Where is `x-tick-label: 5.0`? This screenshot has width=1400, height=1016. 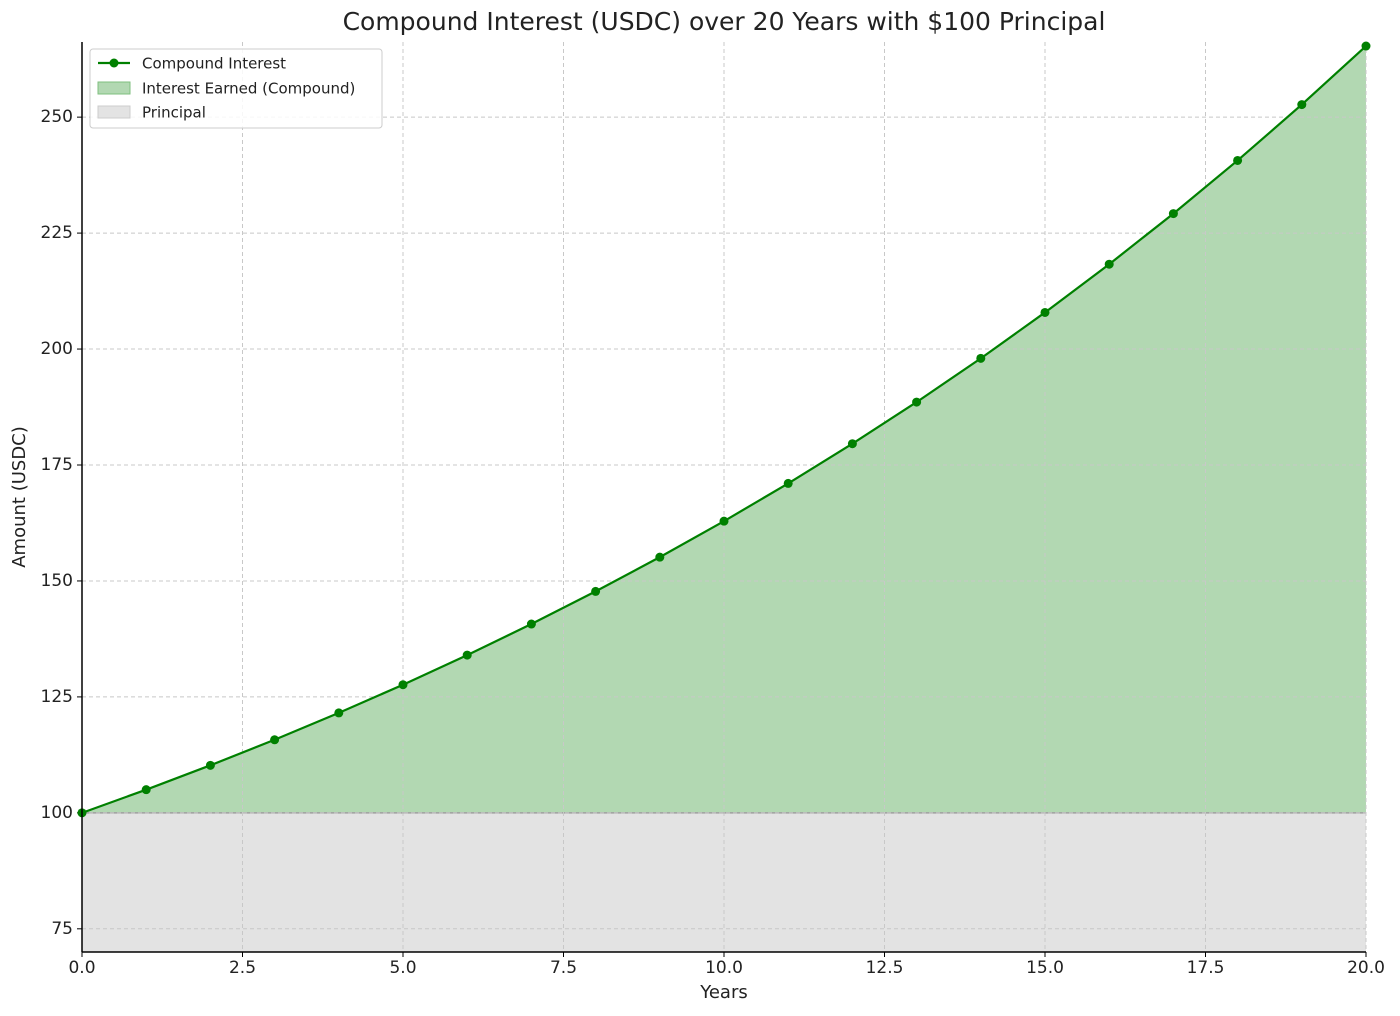
x-tick-label: 5.0 is located at coordinates (402, 968).